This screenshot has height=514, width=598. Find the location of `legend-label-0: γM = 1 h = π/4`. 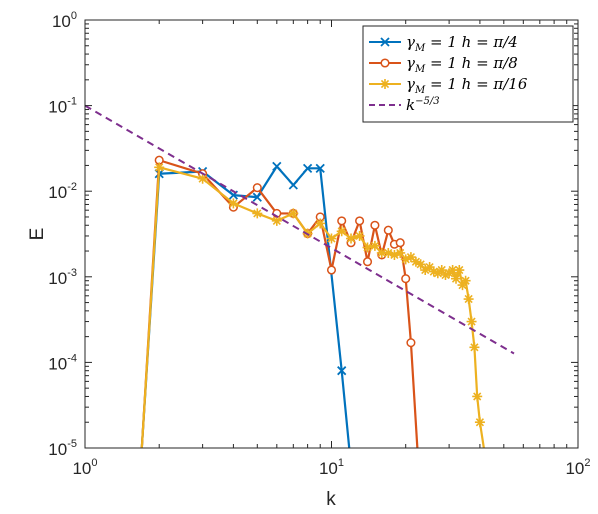

legend-label-0: γM = 1 h = π/4 is located at coordinates (462, 43).